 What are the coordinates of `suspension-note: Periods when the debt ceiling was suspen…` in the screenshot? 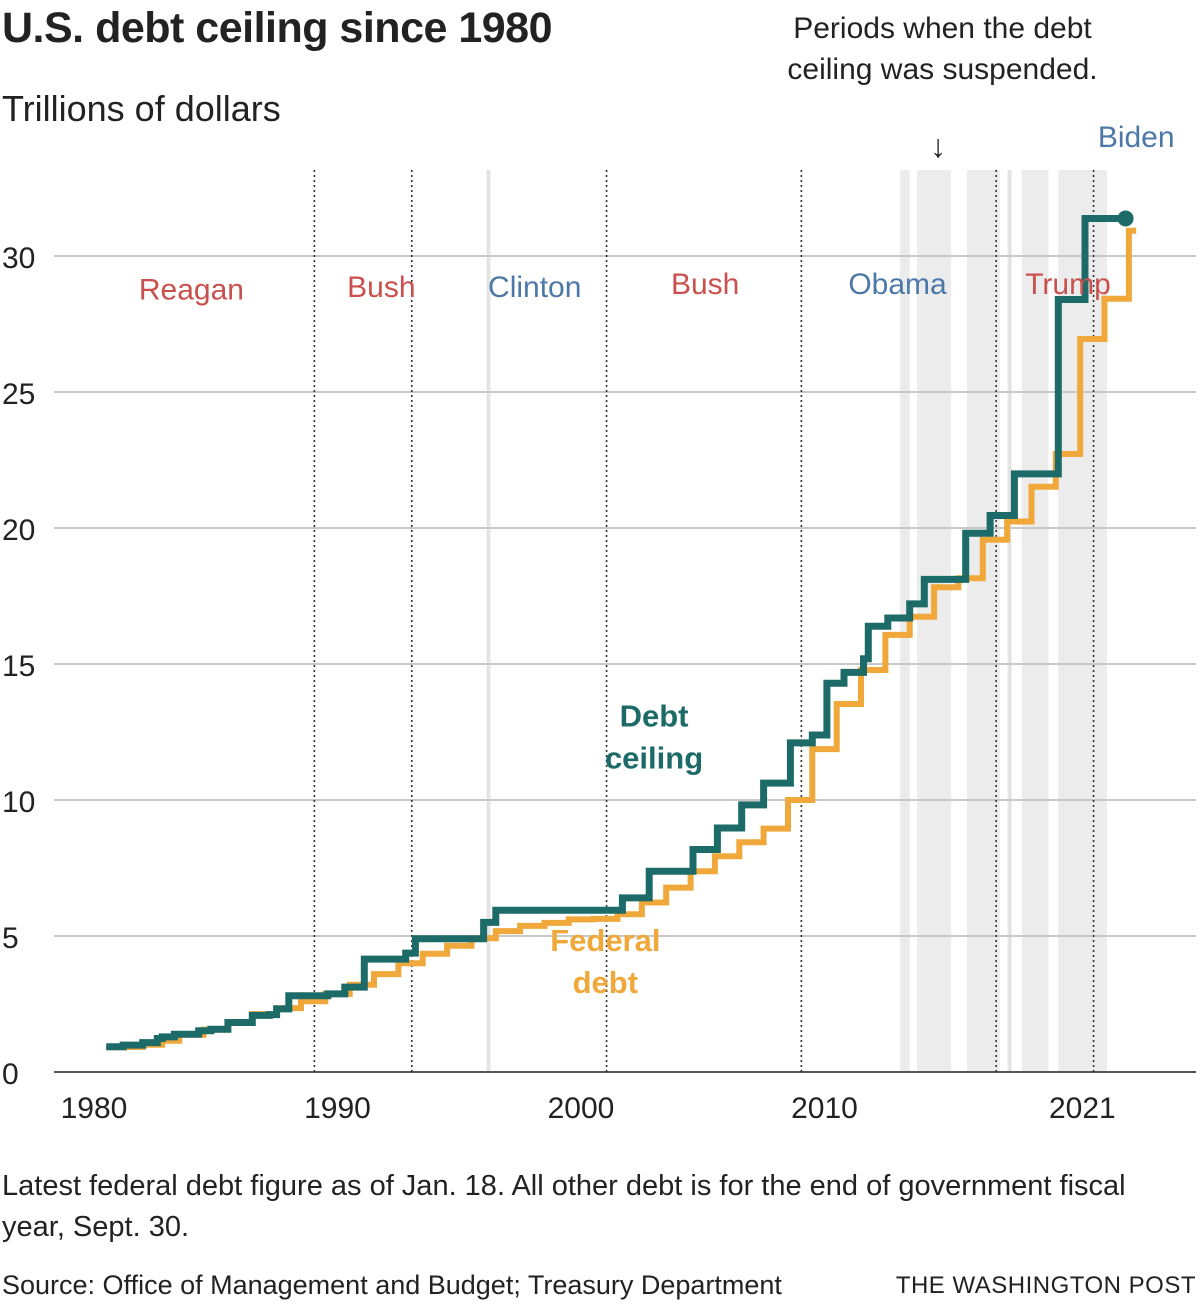 It's located at (942, 49).